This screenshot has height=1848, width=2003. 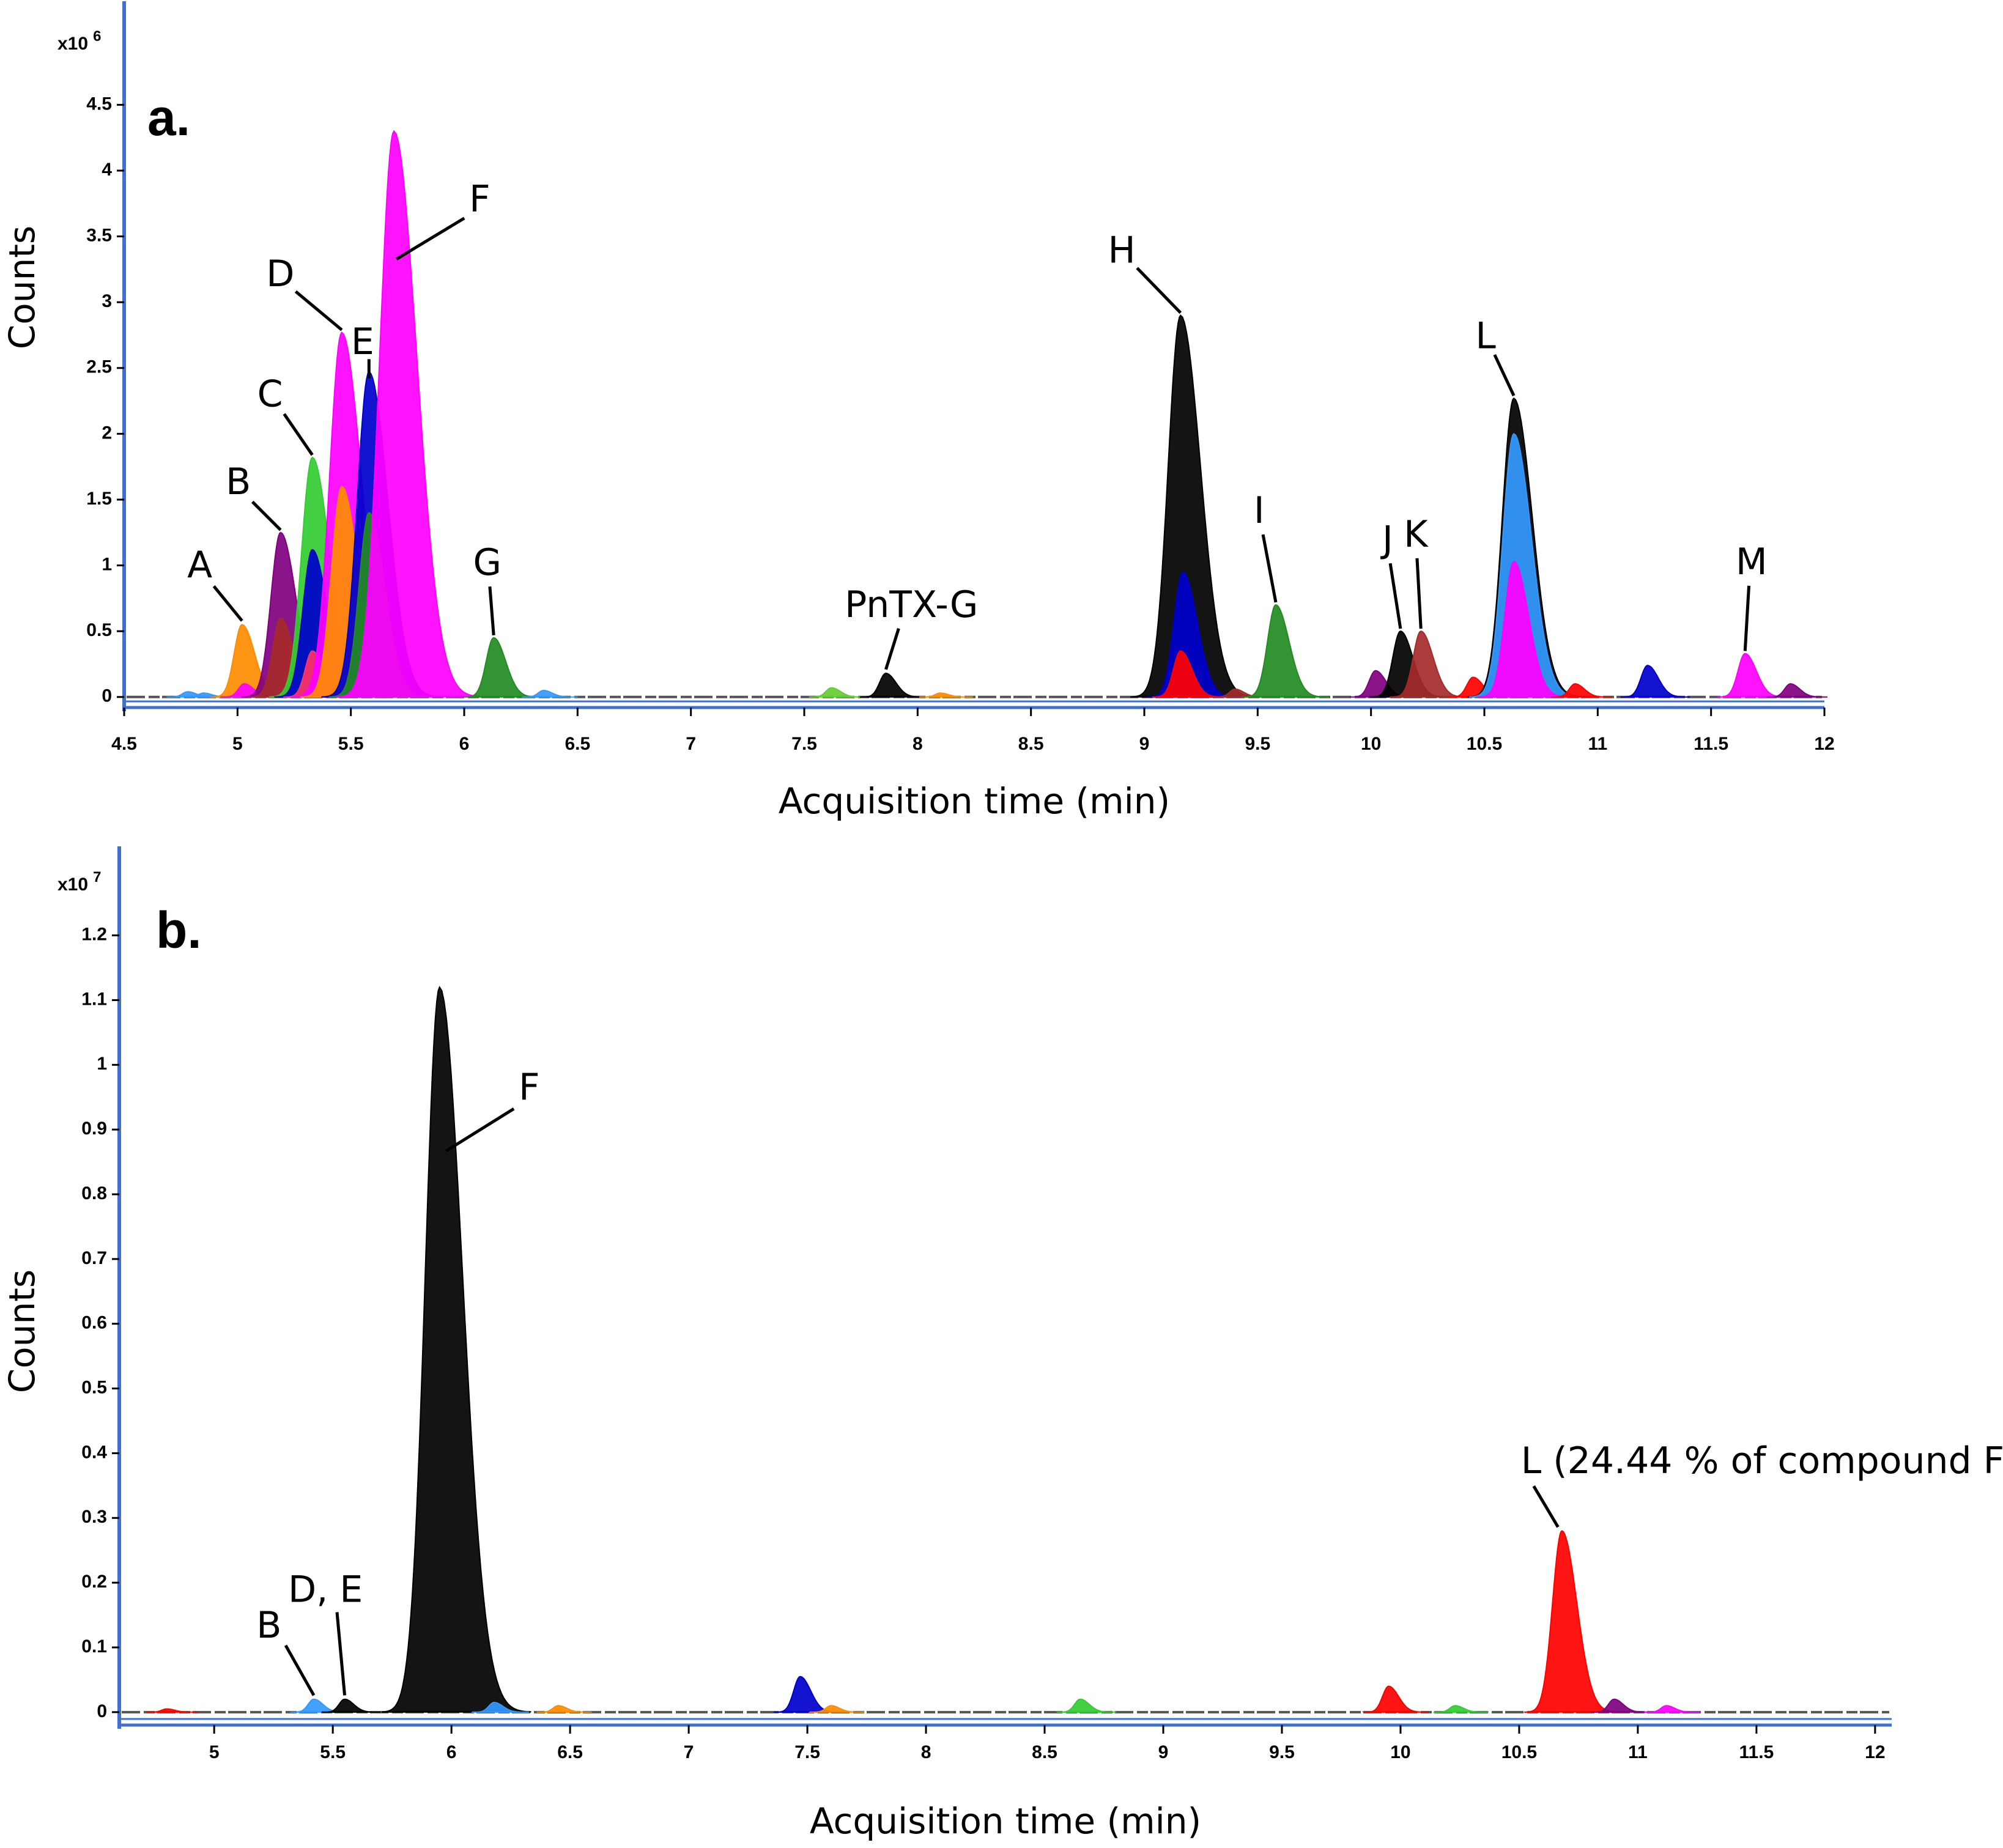 What do you see at coordinates (124, 744) in the screenshot?
I see `x-tick-label: 4.5` at bounding box center [124, 744].